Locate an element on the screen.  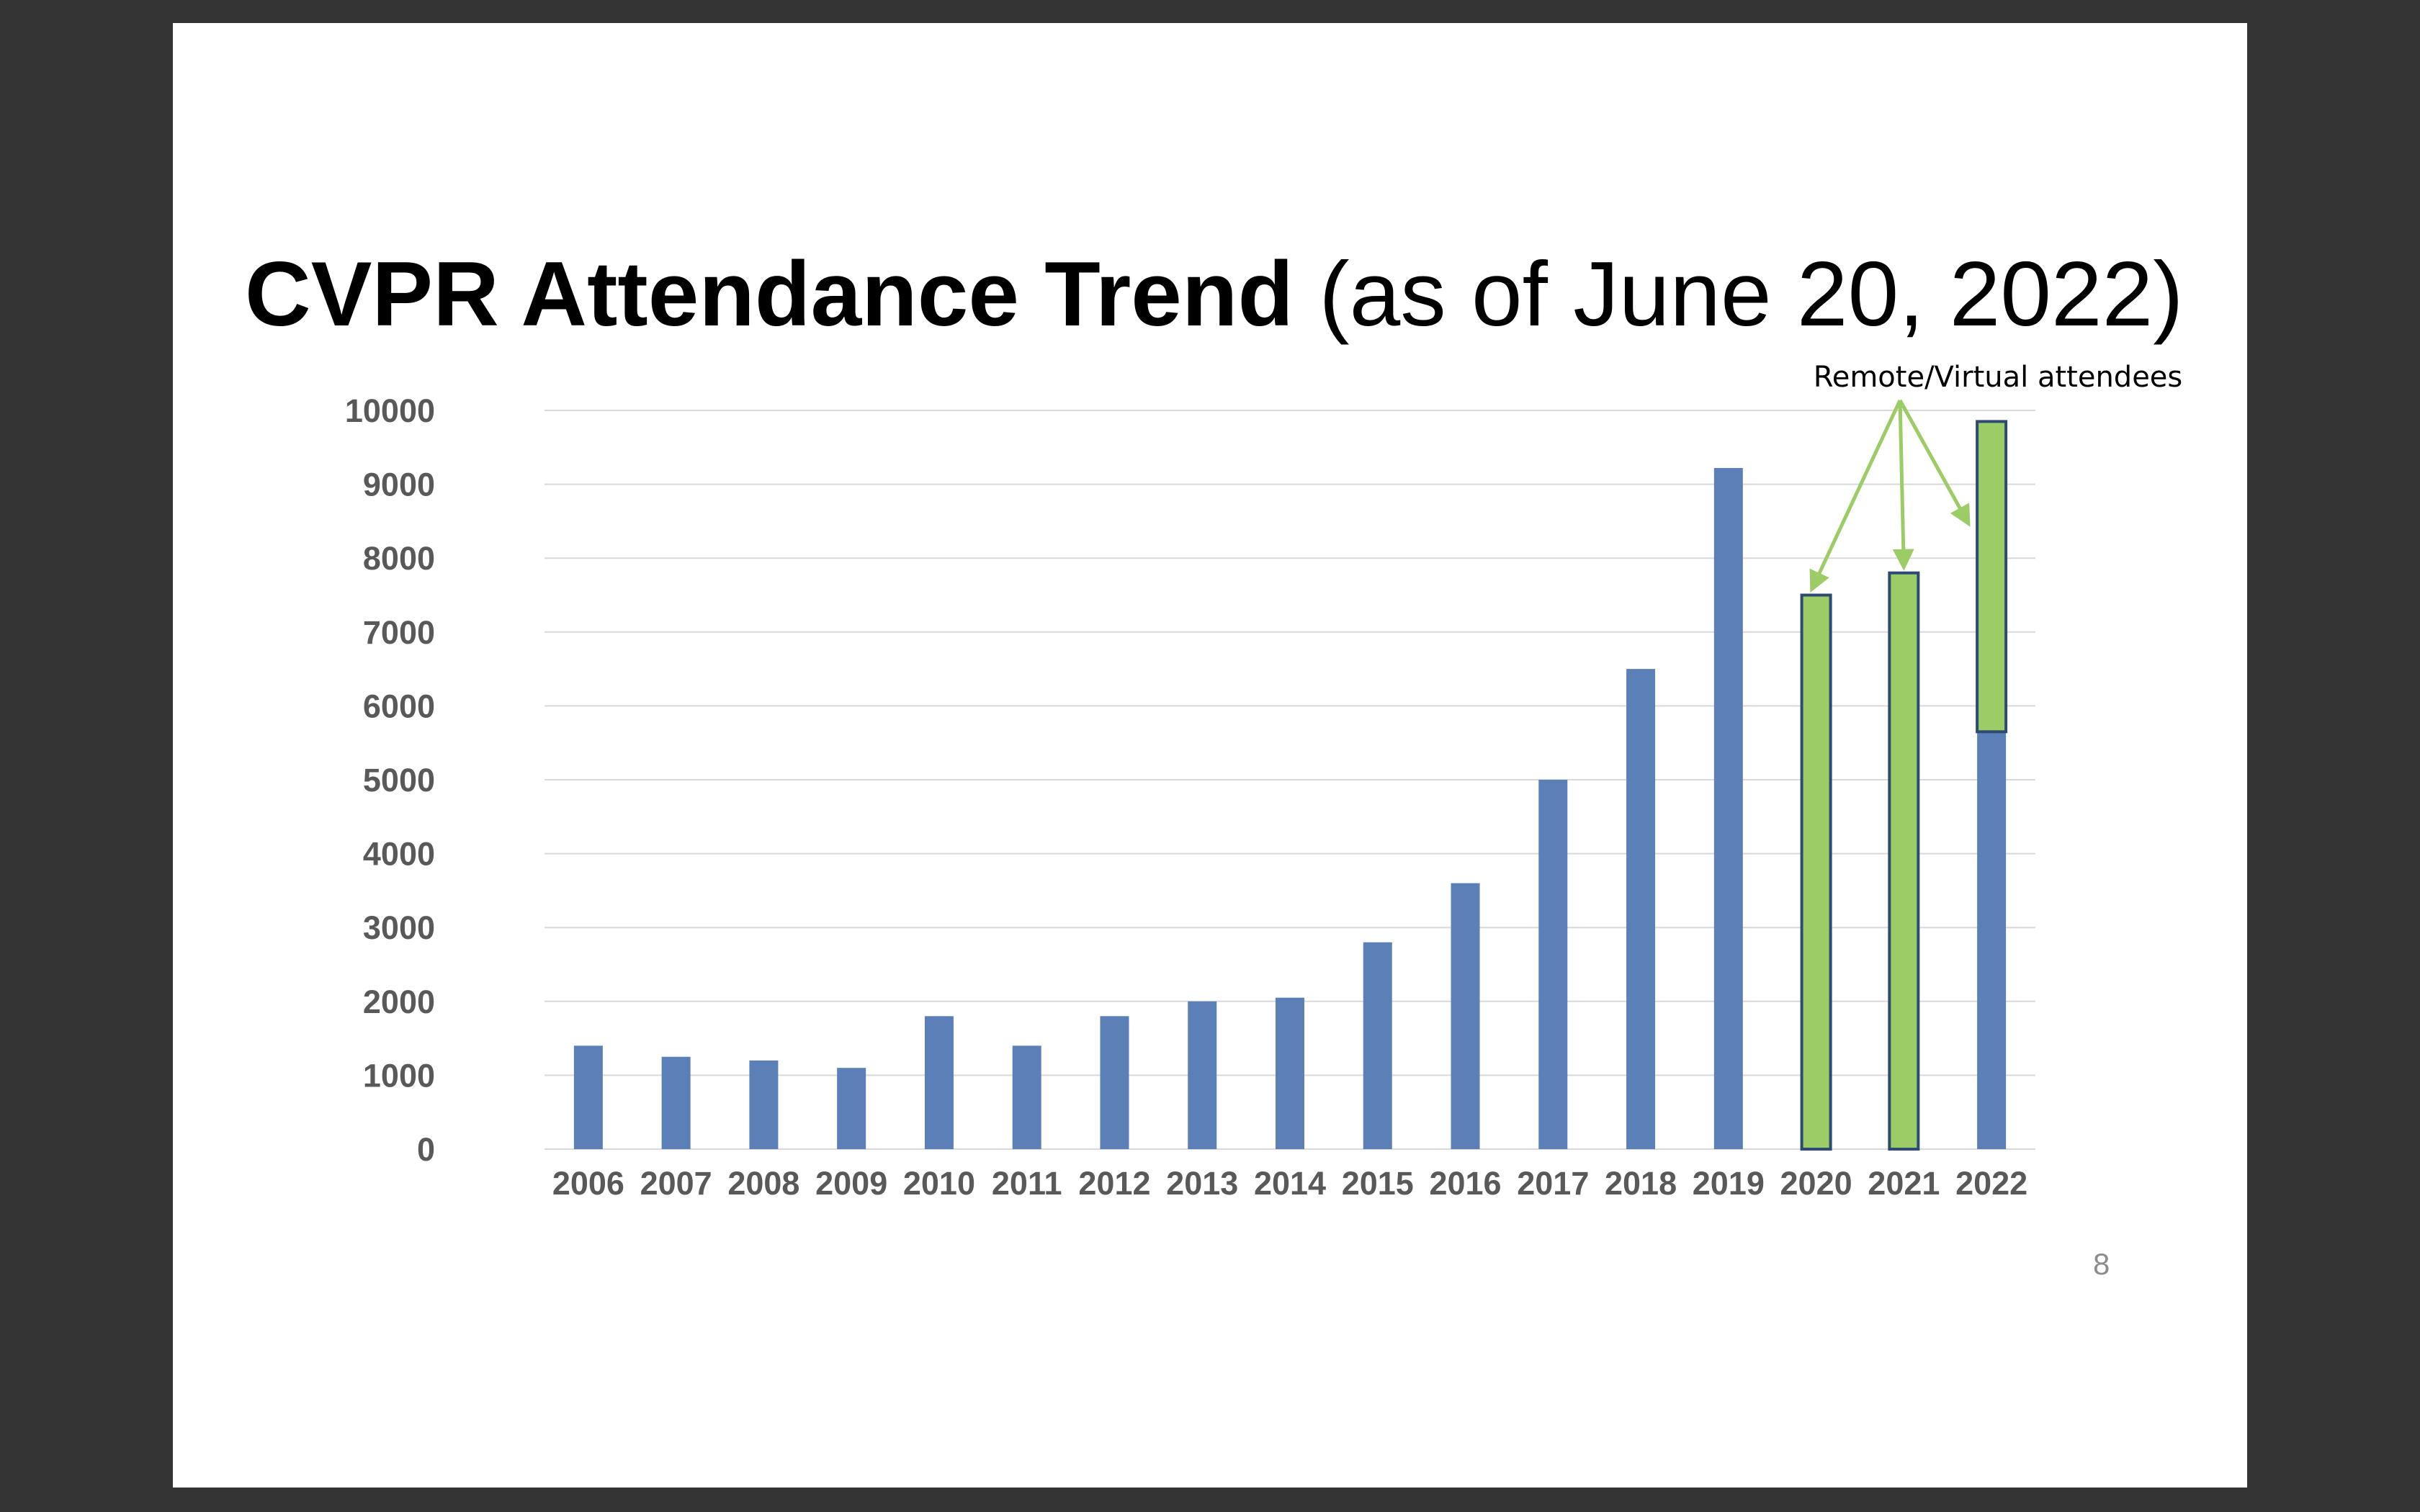
bar-in-person-2017 is located at coordinates (1553, 964).